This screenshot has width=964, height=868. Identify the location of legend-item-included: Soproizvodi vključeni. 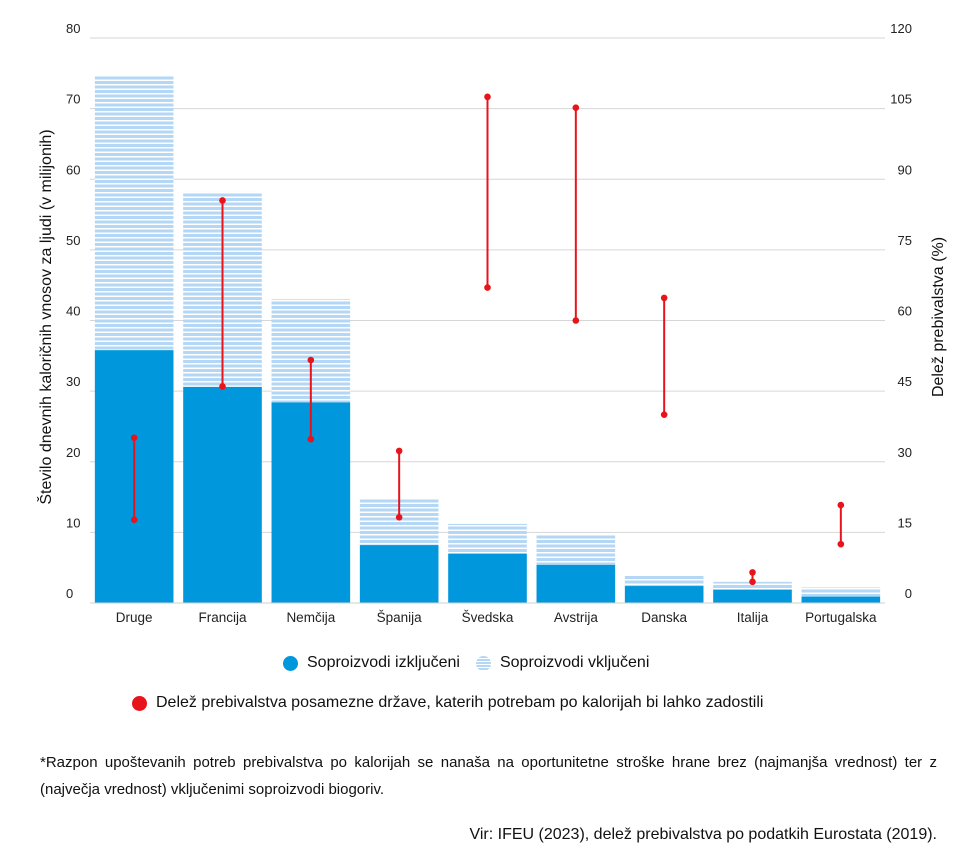
(562, 663).